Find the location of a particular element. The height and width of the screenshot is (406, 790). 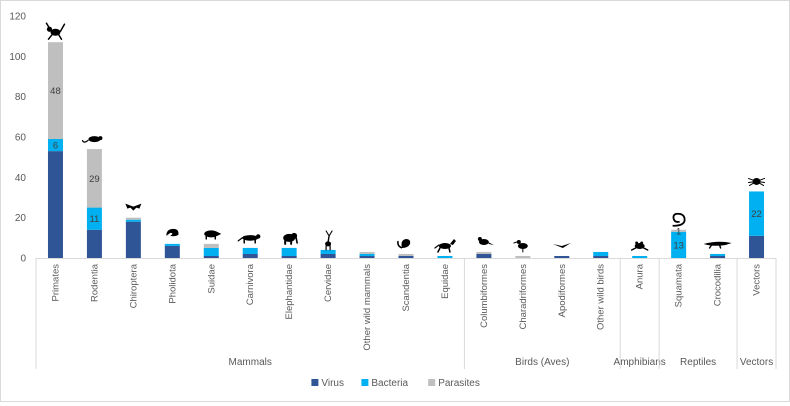

shorebird-icon is located at coordinates (520, 246).